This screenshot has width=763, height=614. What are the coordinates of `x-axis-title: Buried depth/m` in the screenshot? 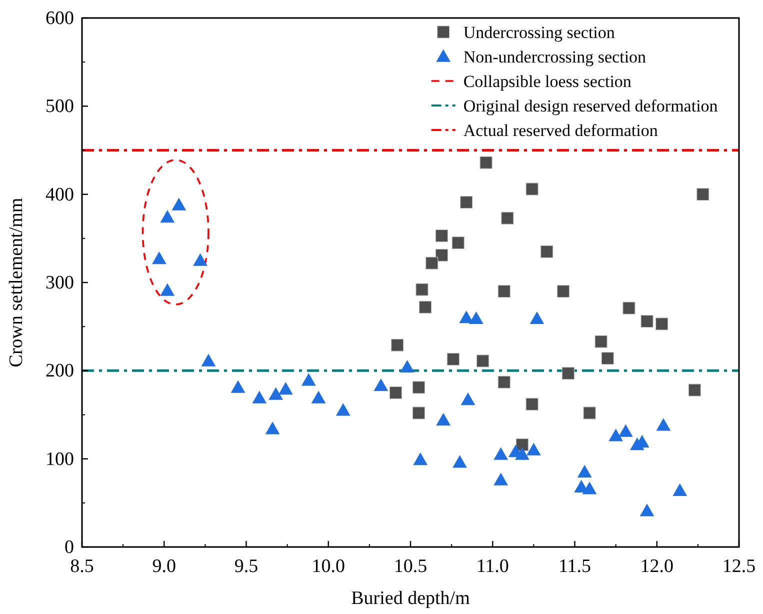 It's located at (410, 598).